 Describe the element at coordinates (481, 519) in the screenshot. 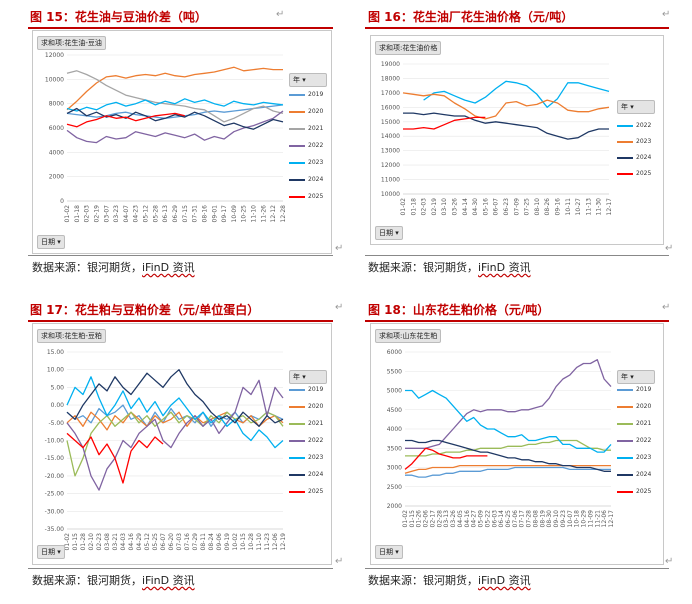

I see `x-tick-label: 05-09` at that location.